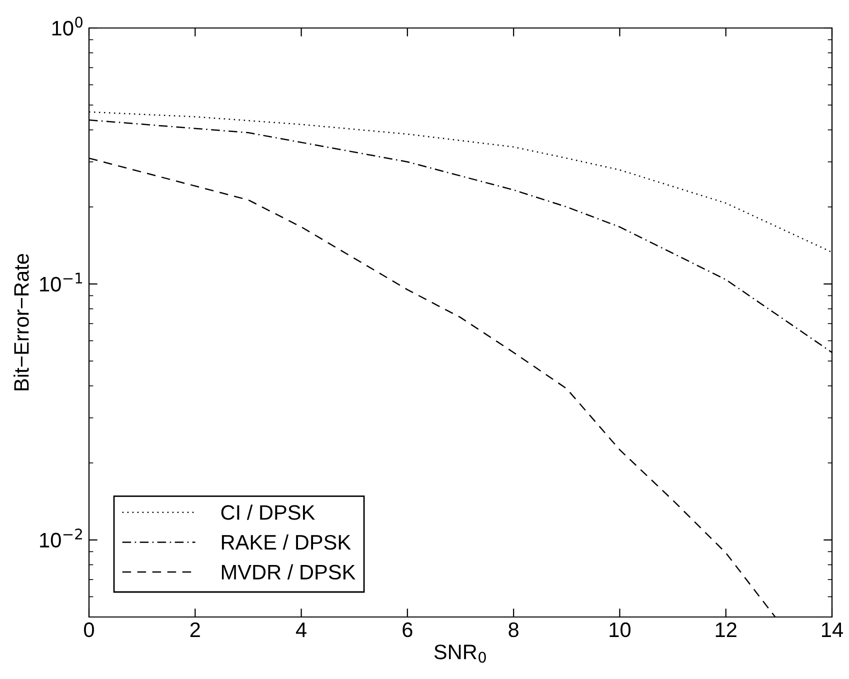 The width and height of the screenshot is (849, 679). What do you see at coordinates (21, 322) in the screenshot?
I see `y-axis-title: Bit−Error−Rate` at bounding box center [21, 322].